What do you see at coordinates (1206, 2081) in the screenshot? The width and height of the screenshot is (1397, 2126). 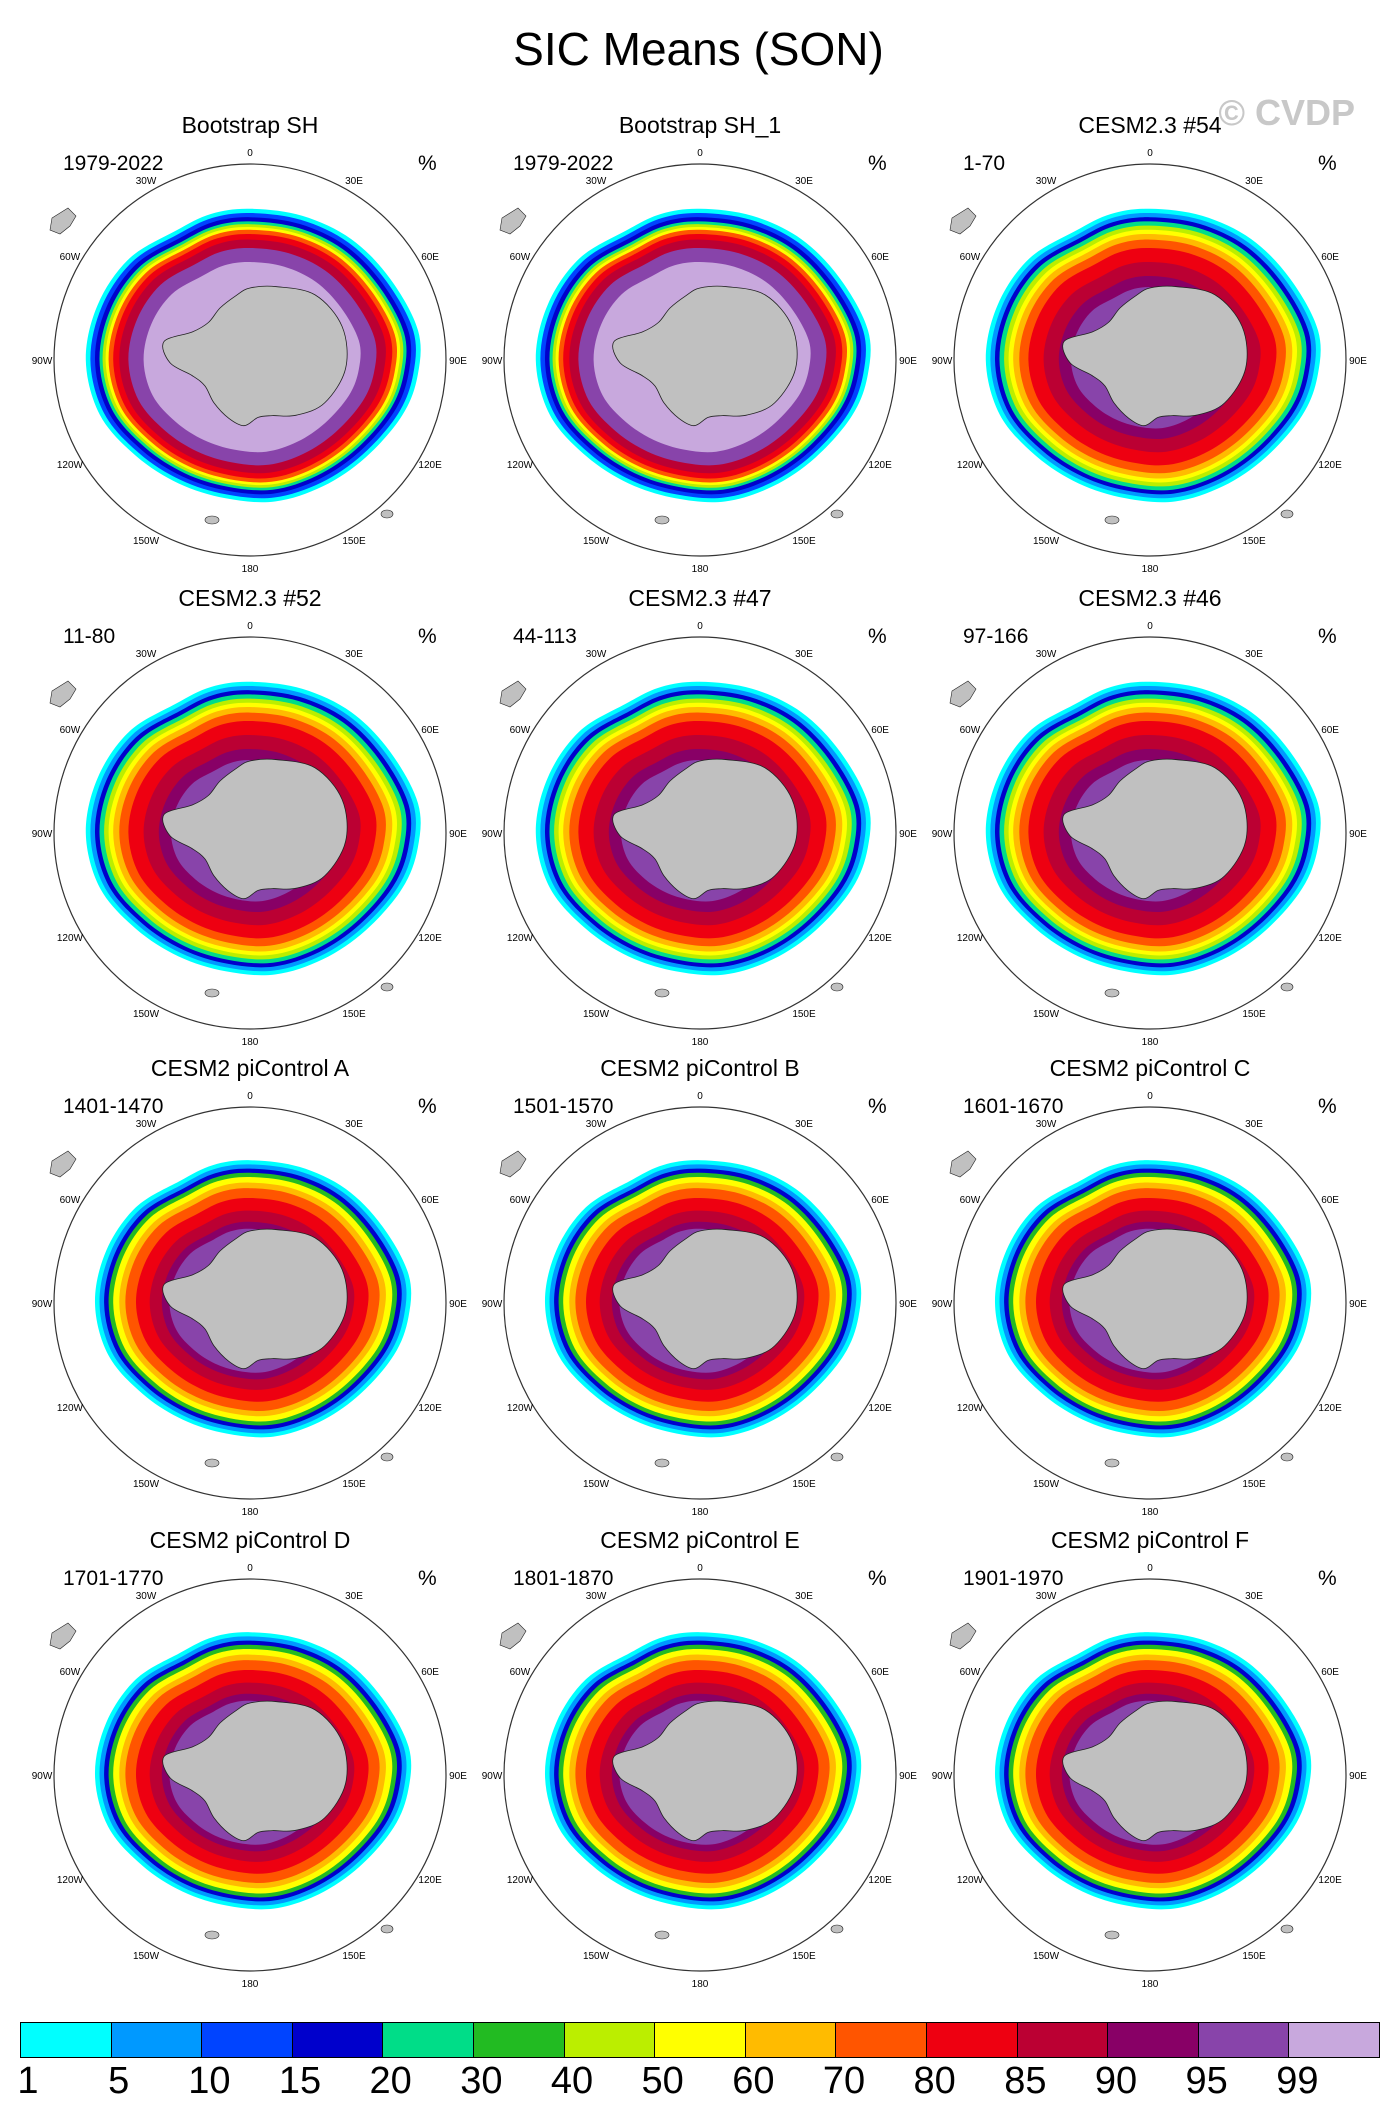 I see `colorbar-label: 95` at bounding box center [1206, 2081].